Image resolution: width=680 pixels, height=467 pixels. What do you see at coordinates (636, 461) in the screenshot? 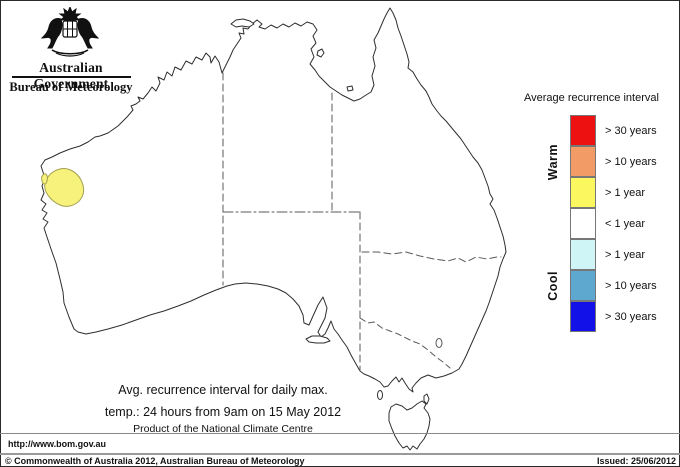
I see `issued-date: Issued: 25/06/2012` at bounding box center [636, 461].